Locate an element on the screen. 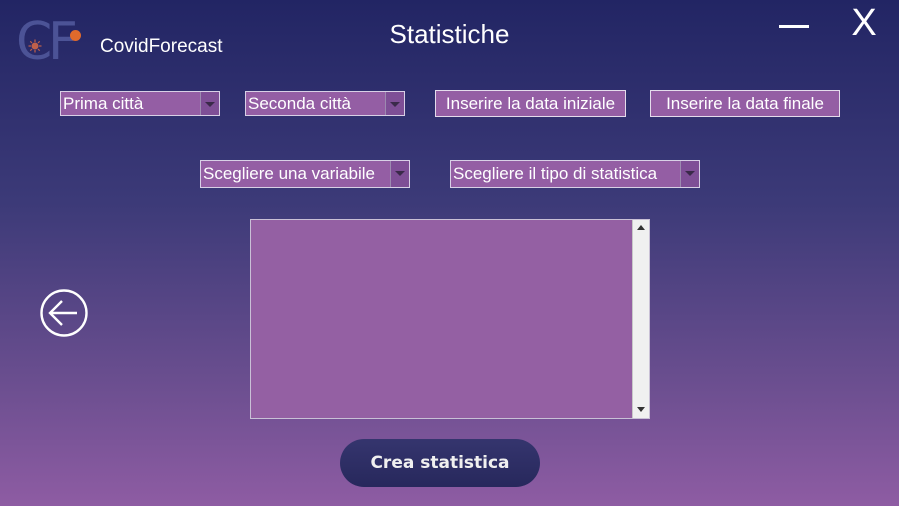  arrow-left-circle-icon is located at coordinates (64, 313).